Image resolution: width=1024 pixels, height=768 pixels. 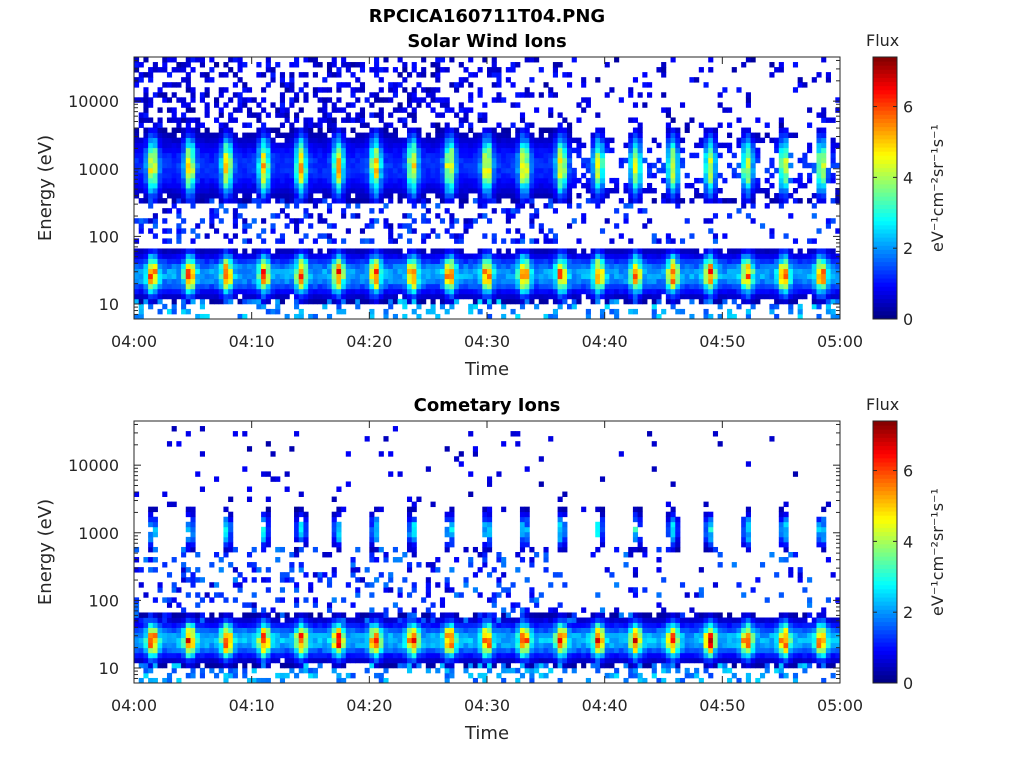 I want to click on solar-wind-panel-title: Solar Wind Ions, so click(x=487, y=41).